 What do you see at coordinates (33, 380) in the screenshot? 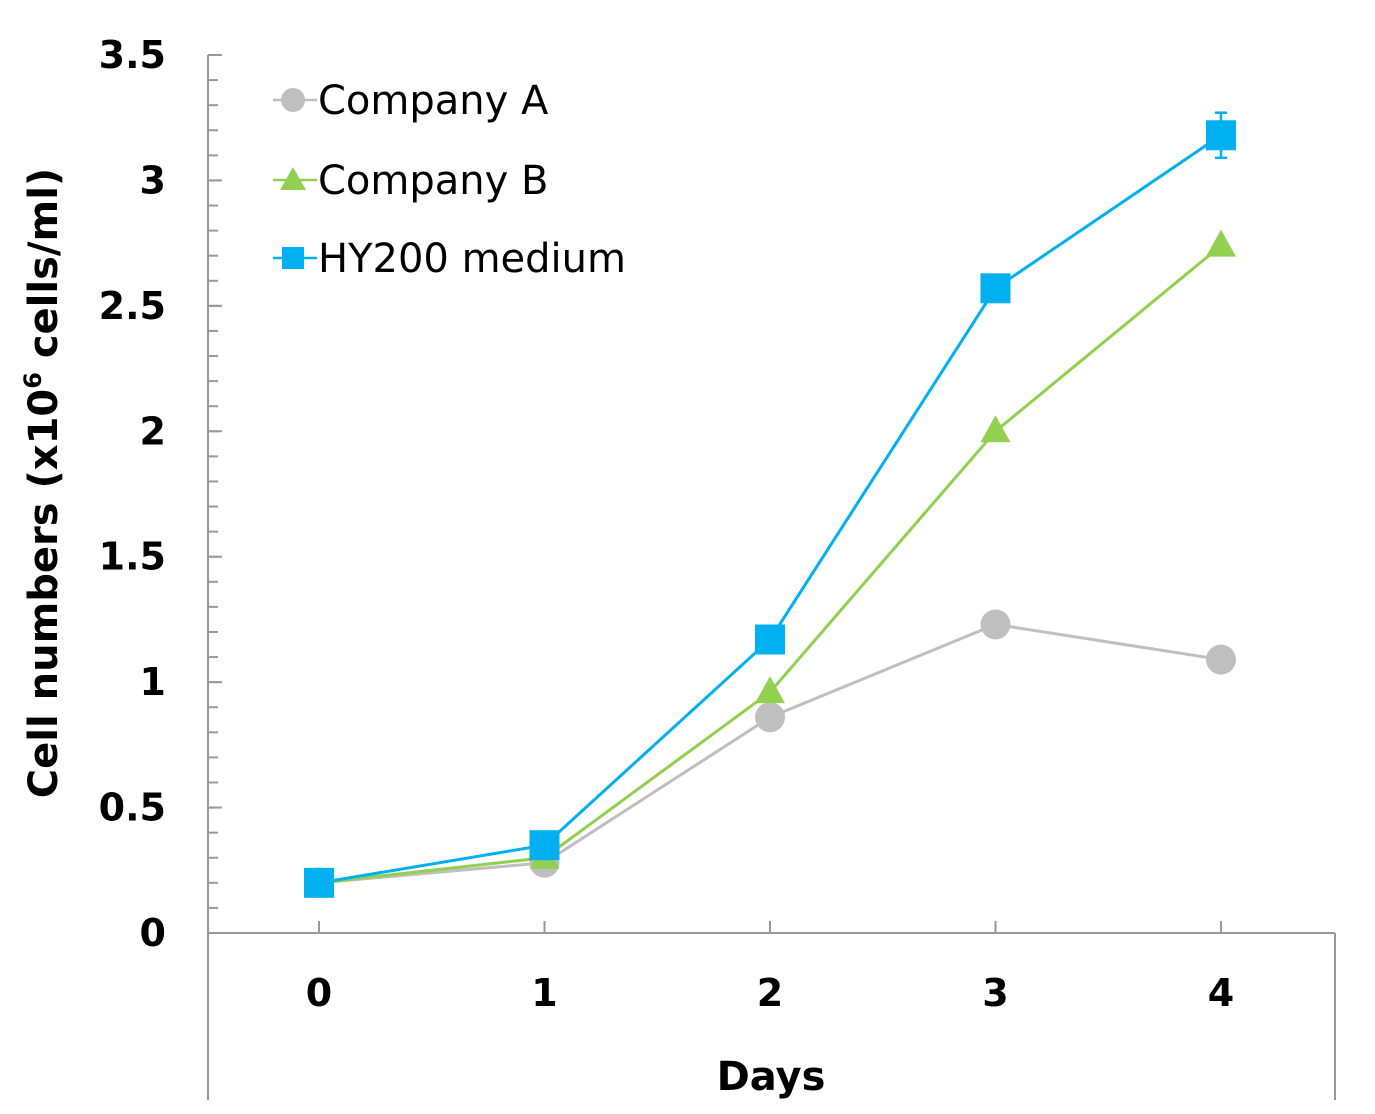
I see `y-axis-title-superscript: 6` at bounding box center [33, 380].